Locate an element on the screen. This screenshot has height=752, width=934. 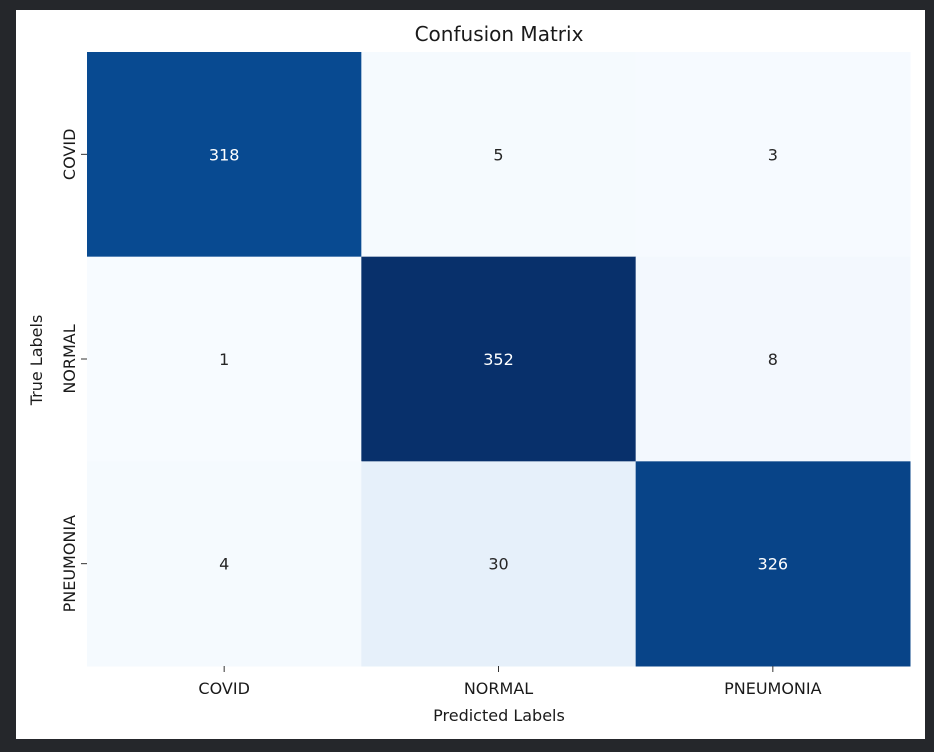
cell-value-label: 8 is located at coordinates (773, 359).